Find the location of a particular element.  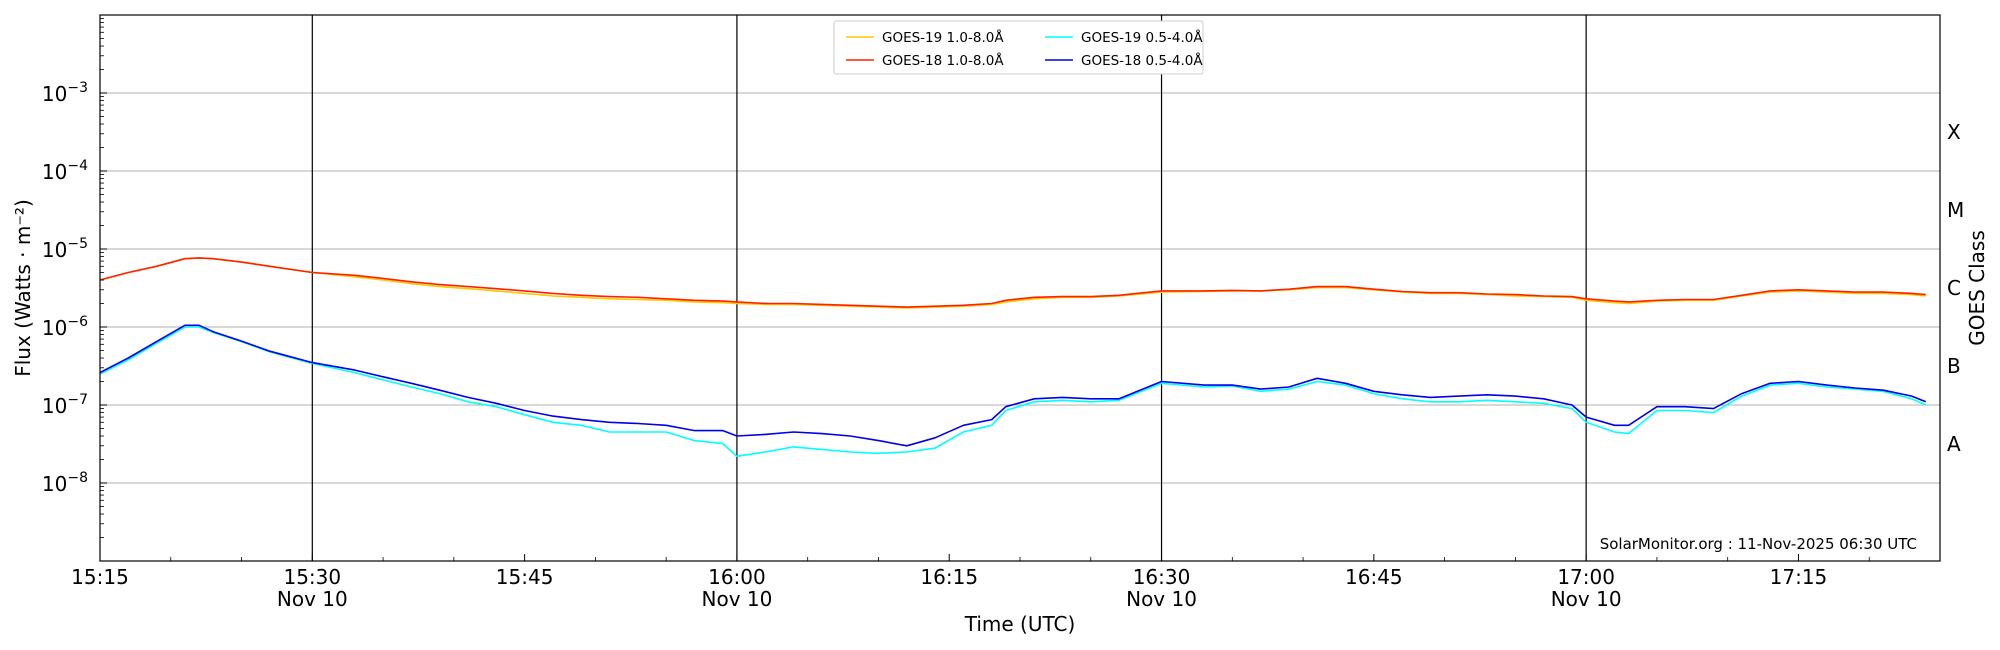

x-axis-title: Time (UTC) is located at coordinates (1020, 624).